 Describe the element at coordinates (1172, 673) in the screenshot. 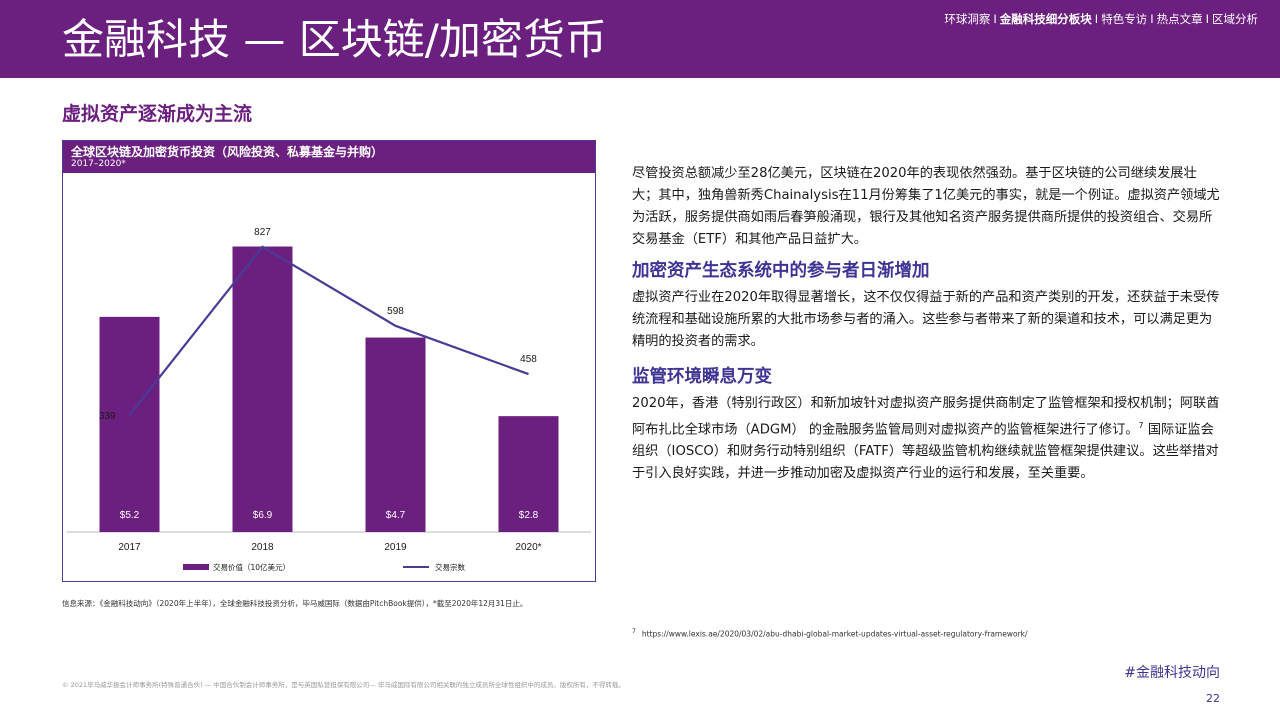

I see `hashtag: #金融科技动向` at that location.